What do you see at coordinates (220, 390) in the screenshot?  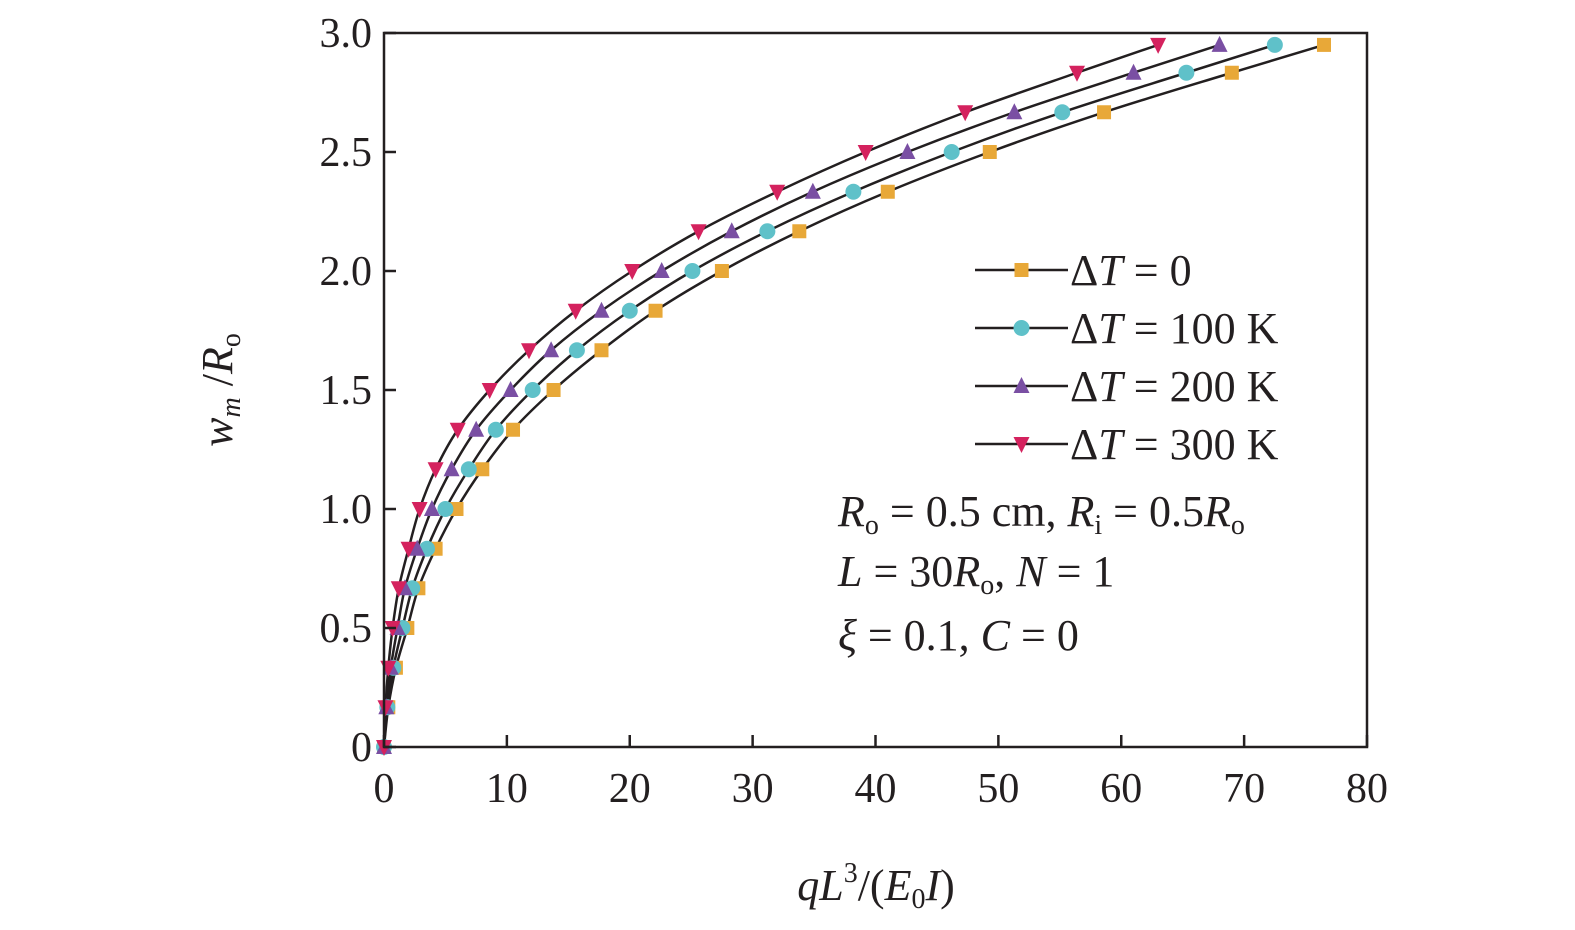 I see `y-axis-title: wm /Ro` at bounding box center [220, 390].